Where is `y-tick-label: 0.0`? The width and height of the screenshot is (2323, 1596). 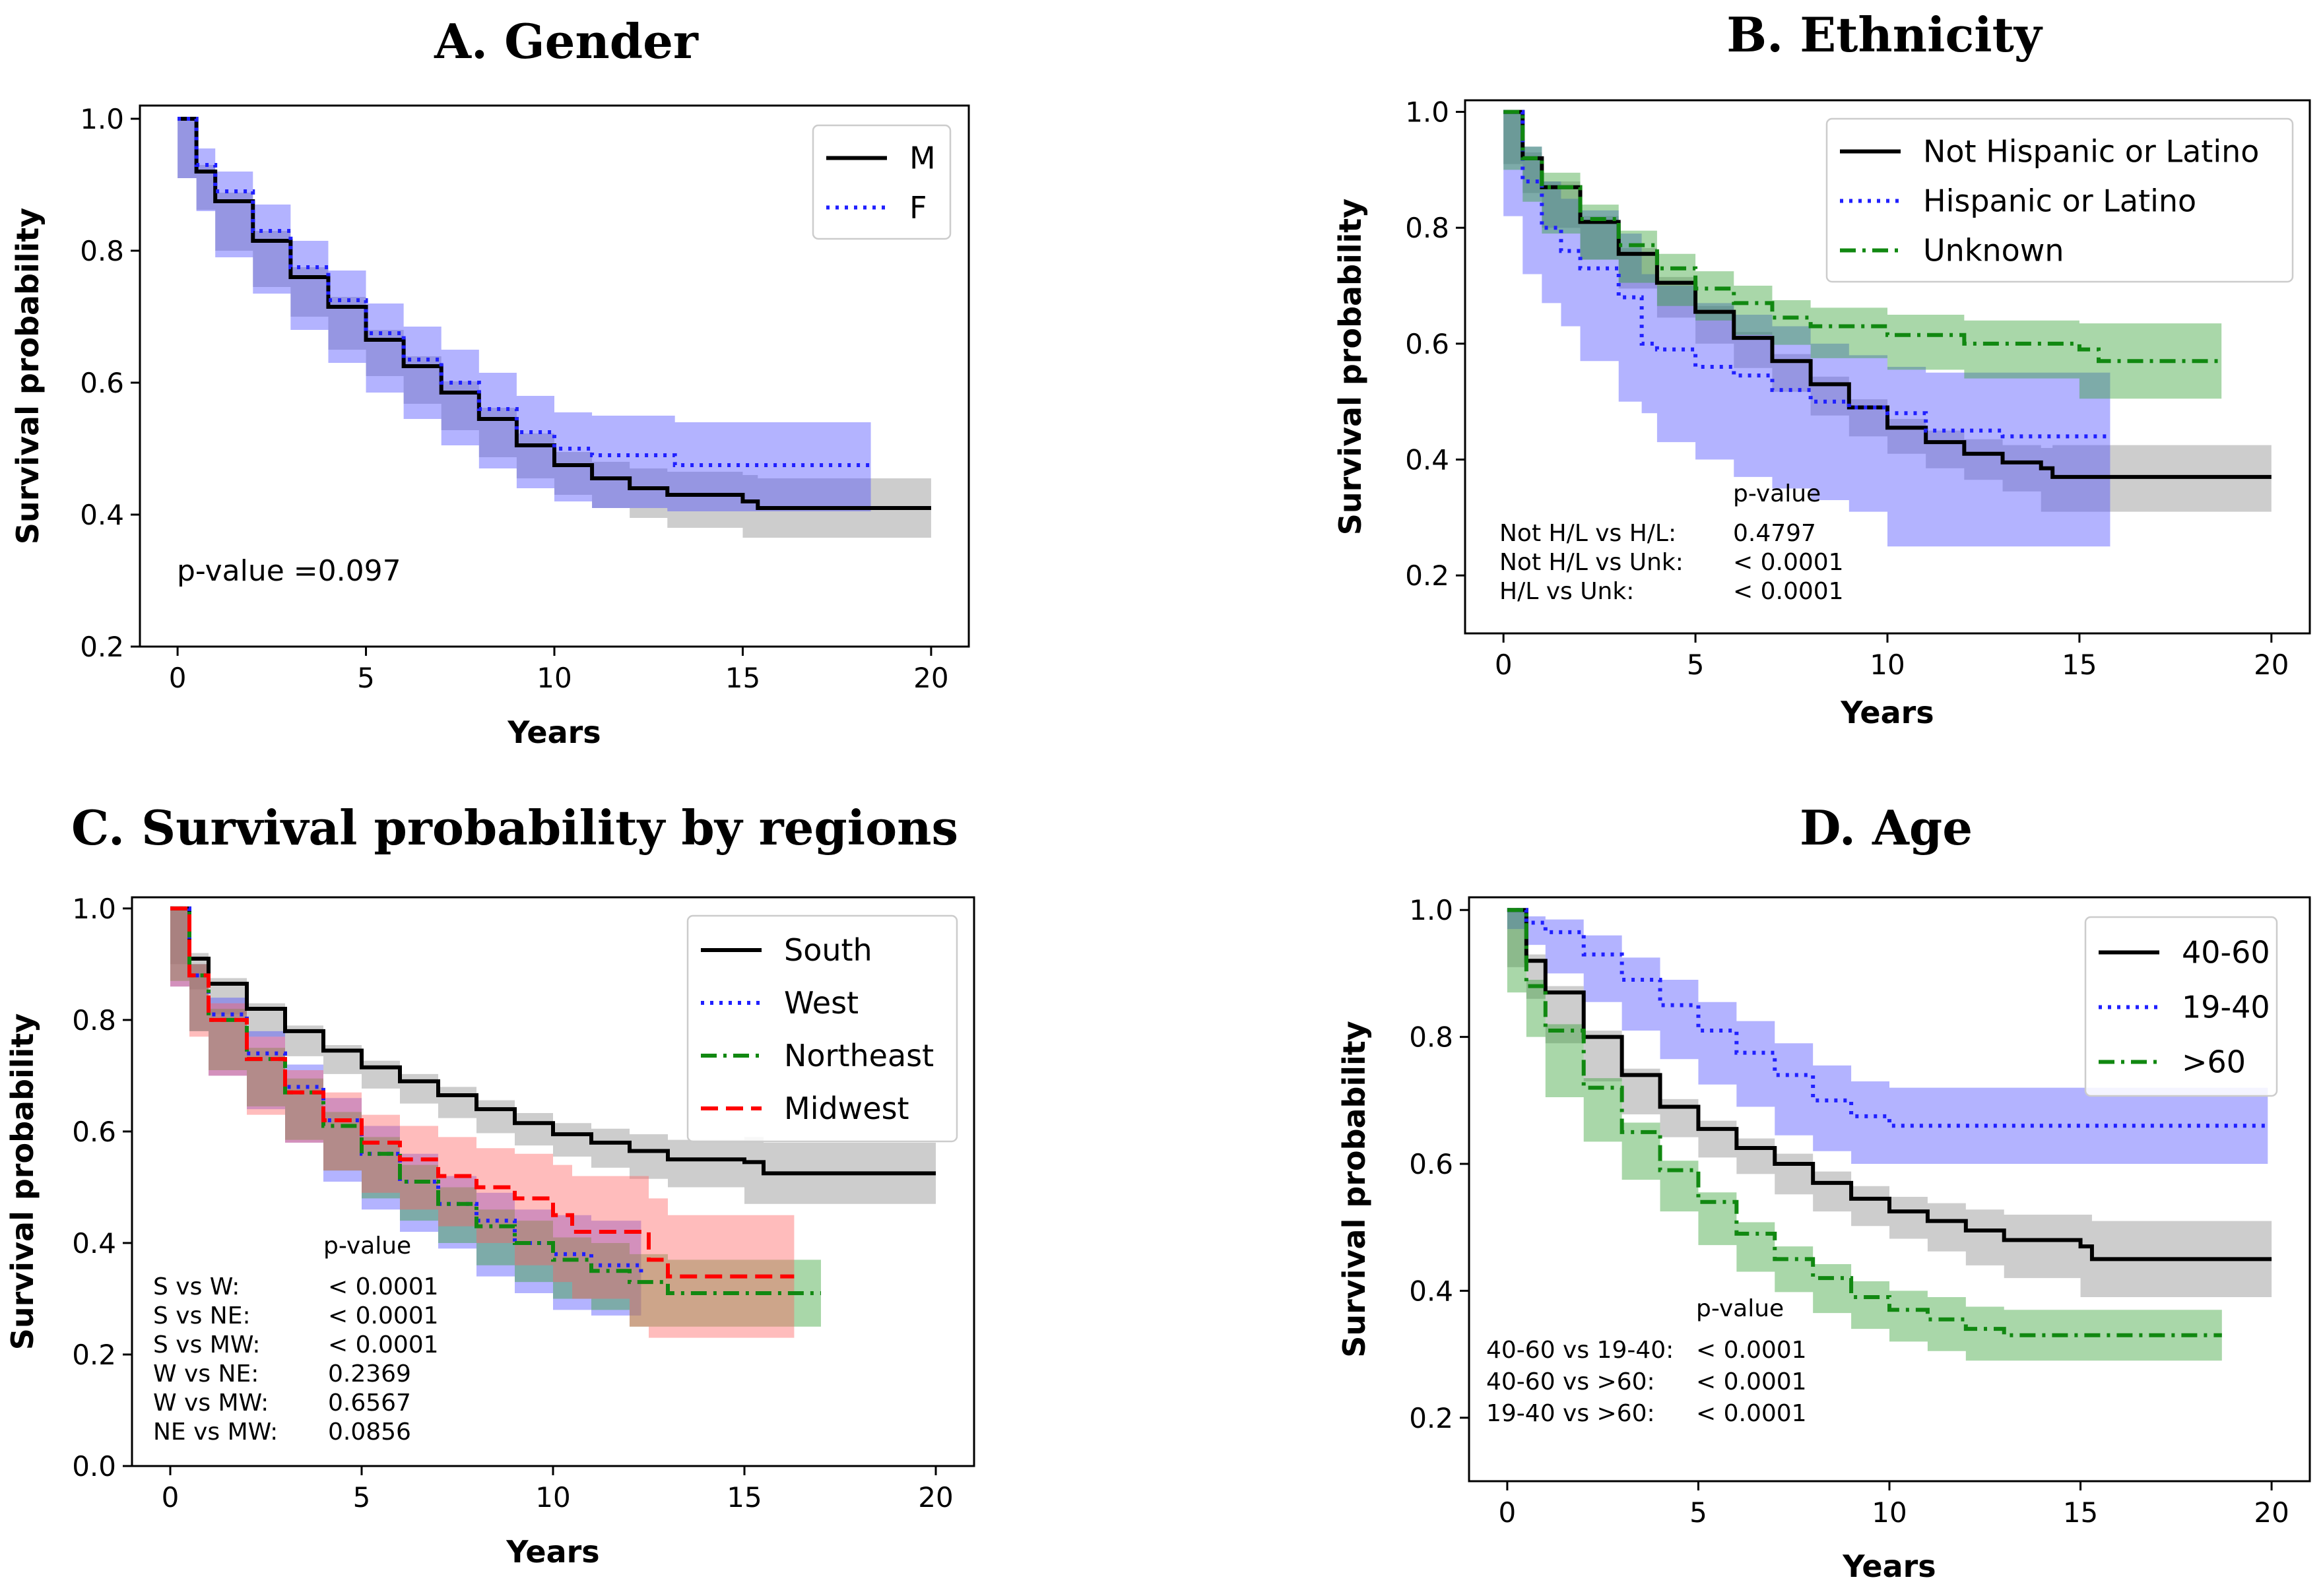
y-tick-label: 0.0 is located at coordinates (94, 1466).